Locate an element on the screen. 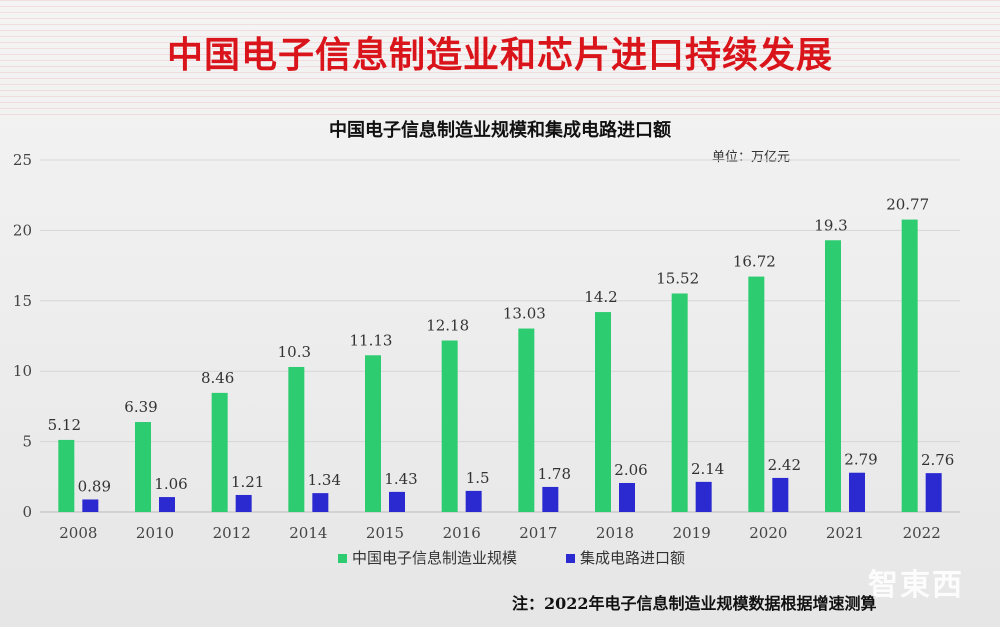  x-tick-label: 2021 is located at coordinates (845, 533).